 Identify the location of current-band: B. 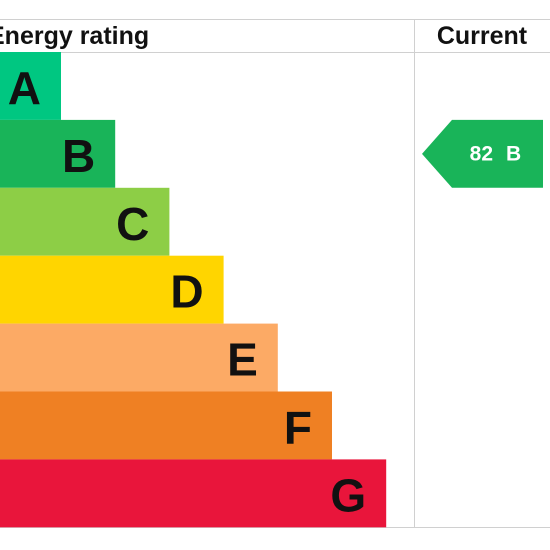
(513, 153).